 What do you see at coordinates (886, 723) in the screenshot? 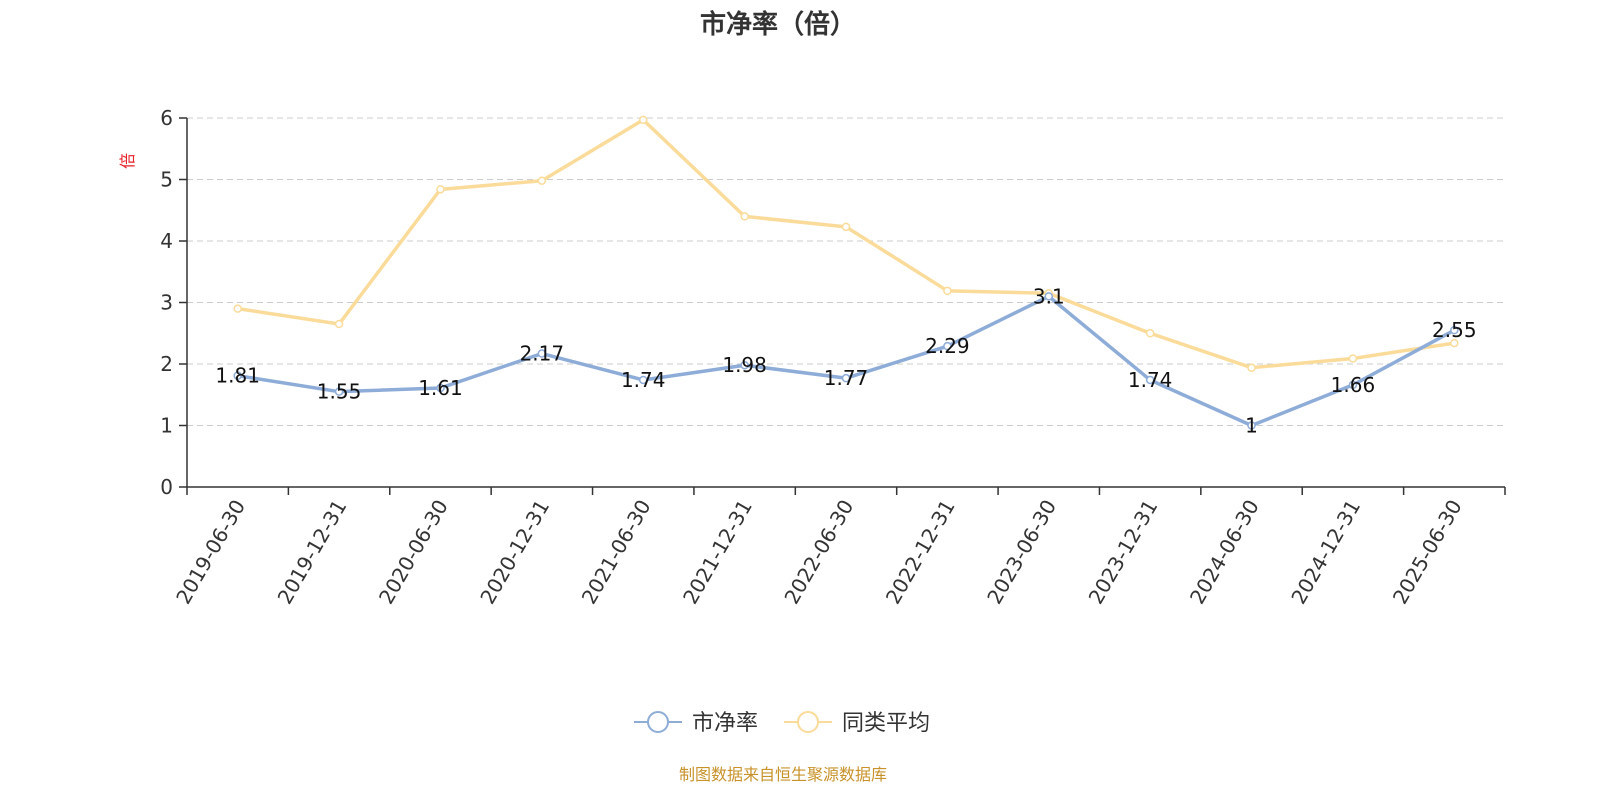
I see `legend-label-peer-avg: 同类平均` at bounding box center [886, 723].